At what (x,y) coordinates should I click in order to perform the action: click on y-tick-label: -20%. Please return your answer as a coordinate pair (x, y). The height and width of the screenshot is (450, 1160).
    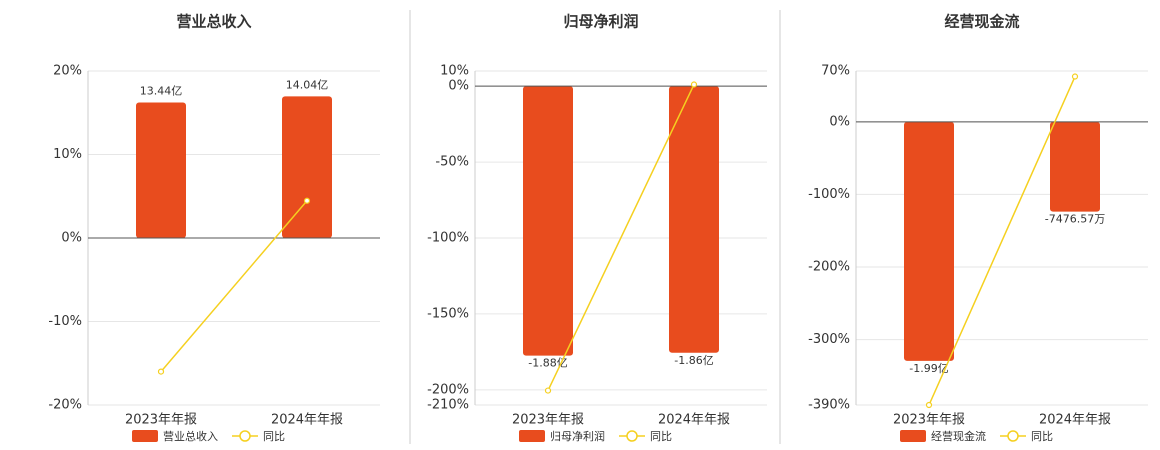
    Looking at the image, I should click on (65, 405).